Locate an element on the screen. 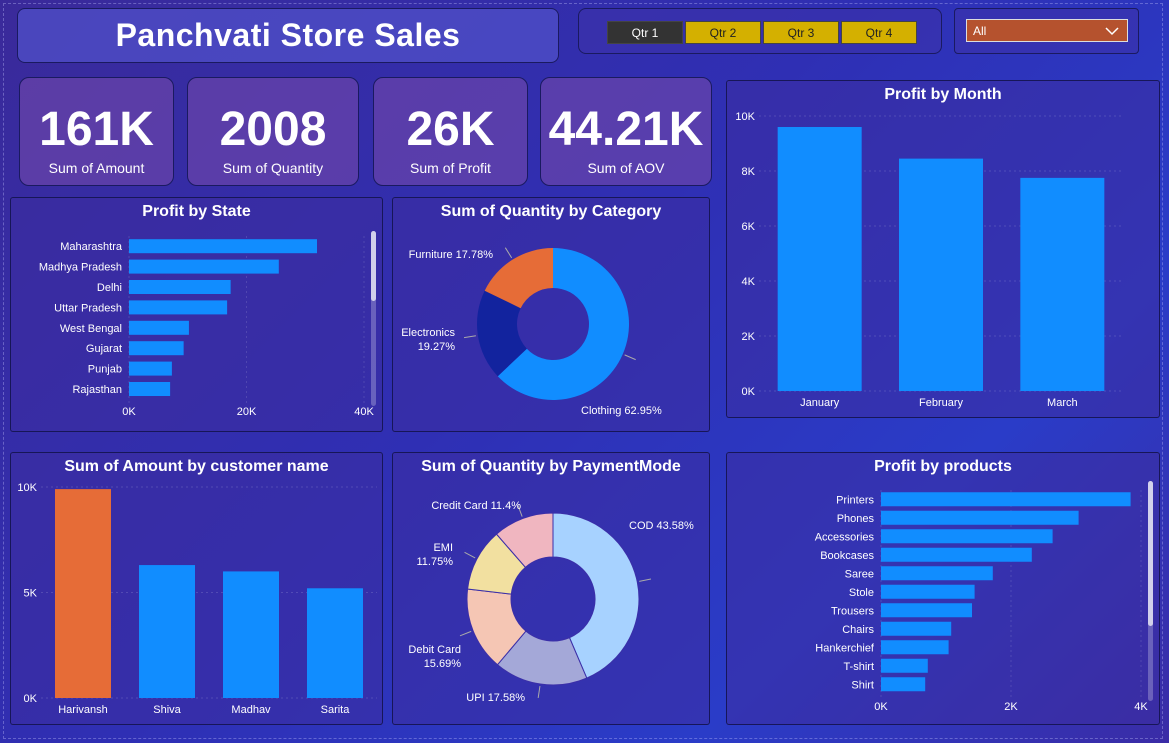 This screenshot has height=743, width=1169. y-tick-label: 6K is located at coordinates (749, 227).